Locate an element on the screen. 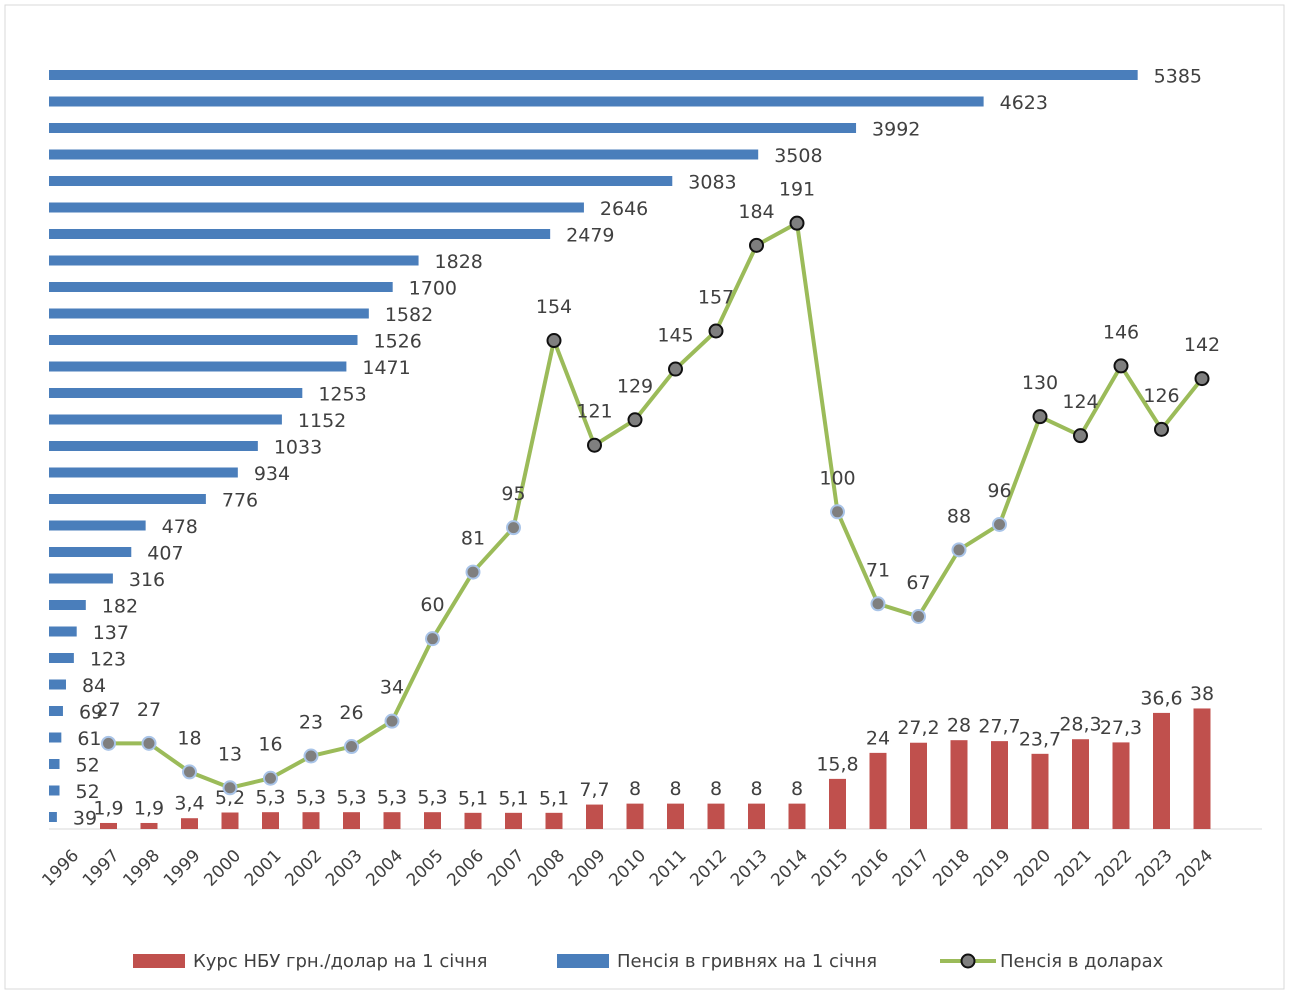 Image resolution: width=1289 pixels, height=994 pixels. data-label: 3,4 is located at coordinates (189, 804).